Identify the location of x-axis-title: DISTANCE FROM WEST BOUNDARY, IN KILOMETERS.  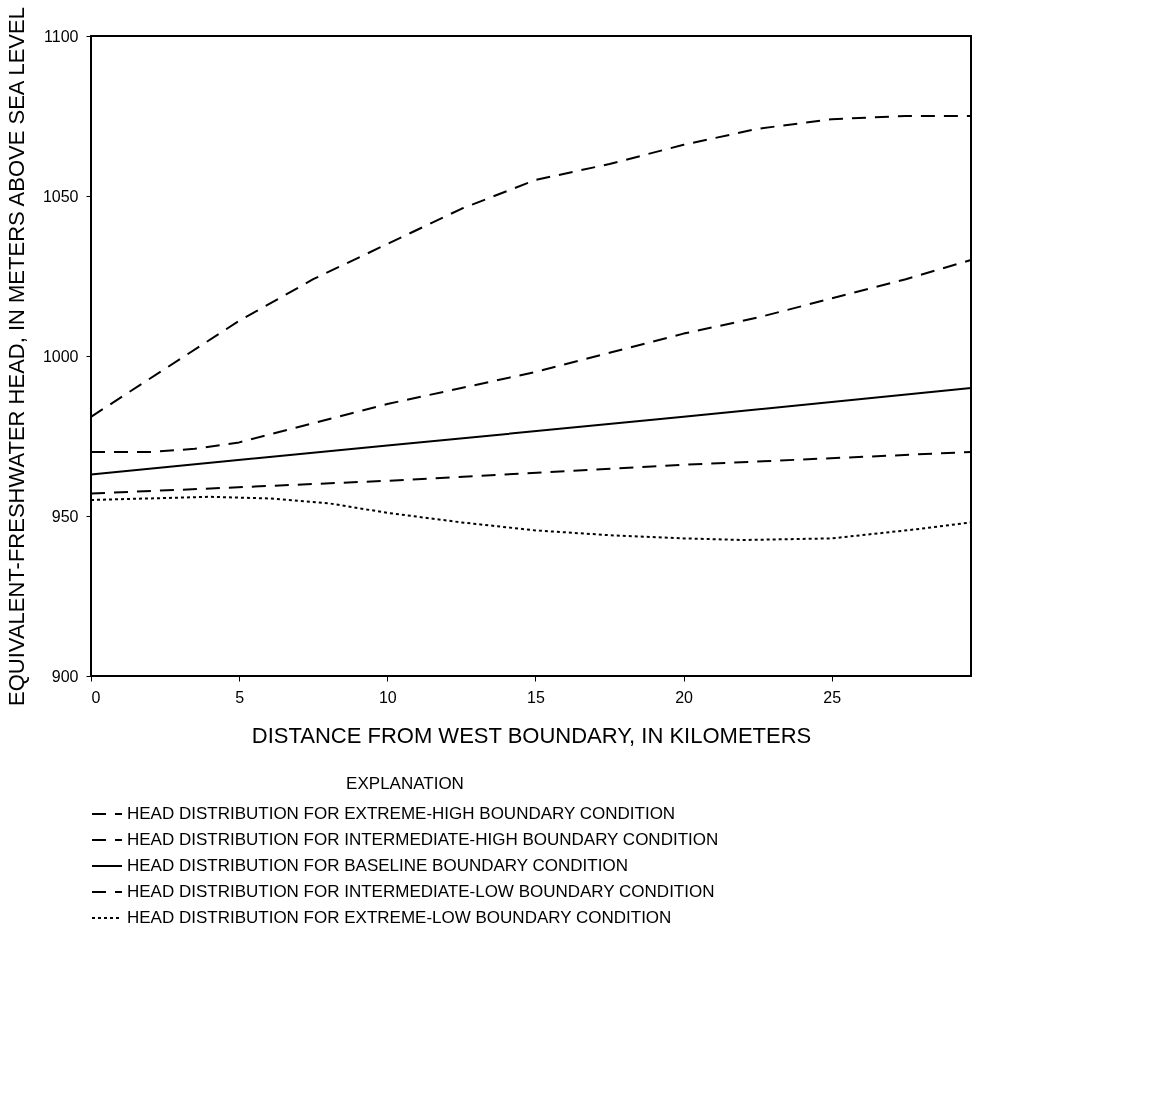
(531, 735).